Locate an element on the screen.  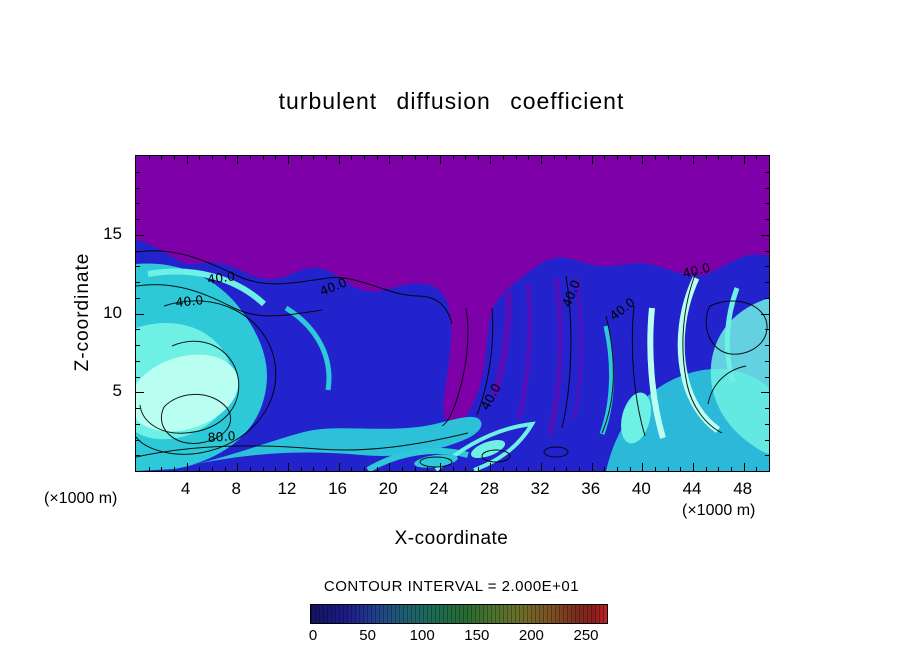
colorbar is located at coordinates (459, 614).